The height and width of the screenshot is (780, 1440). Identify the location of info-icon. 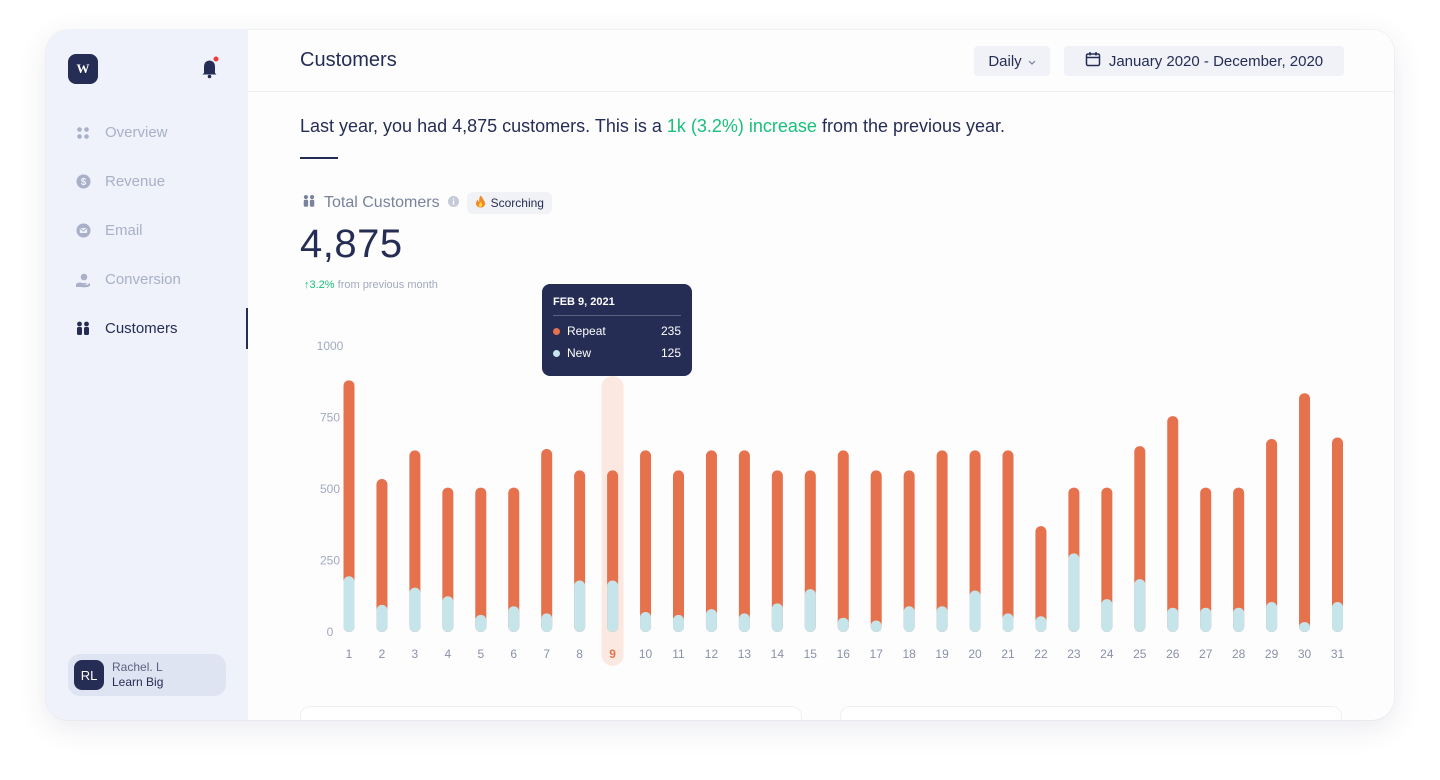
(453, 203).